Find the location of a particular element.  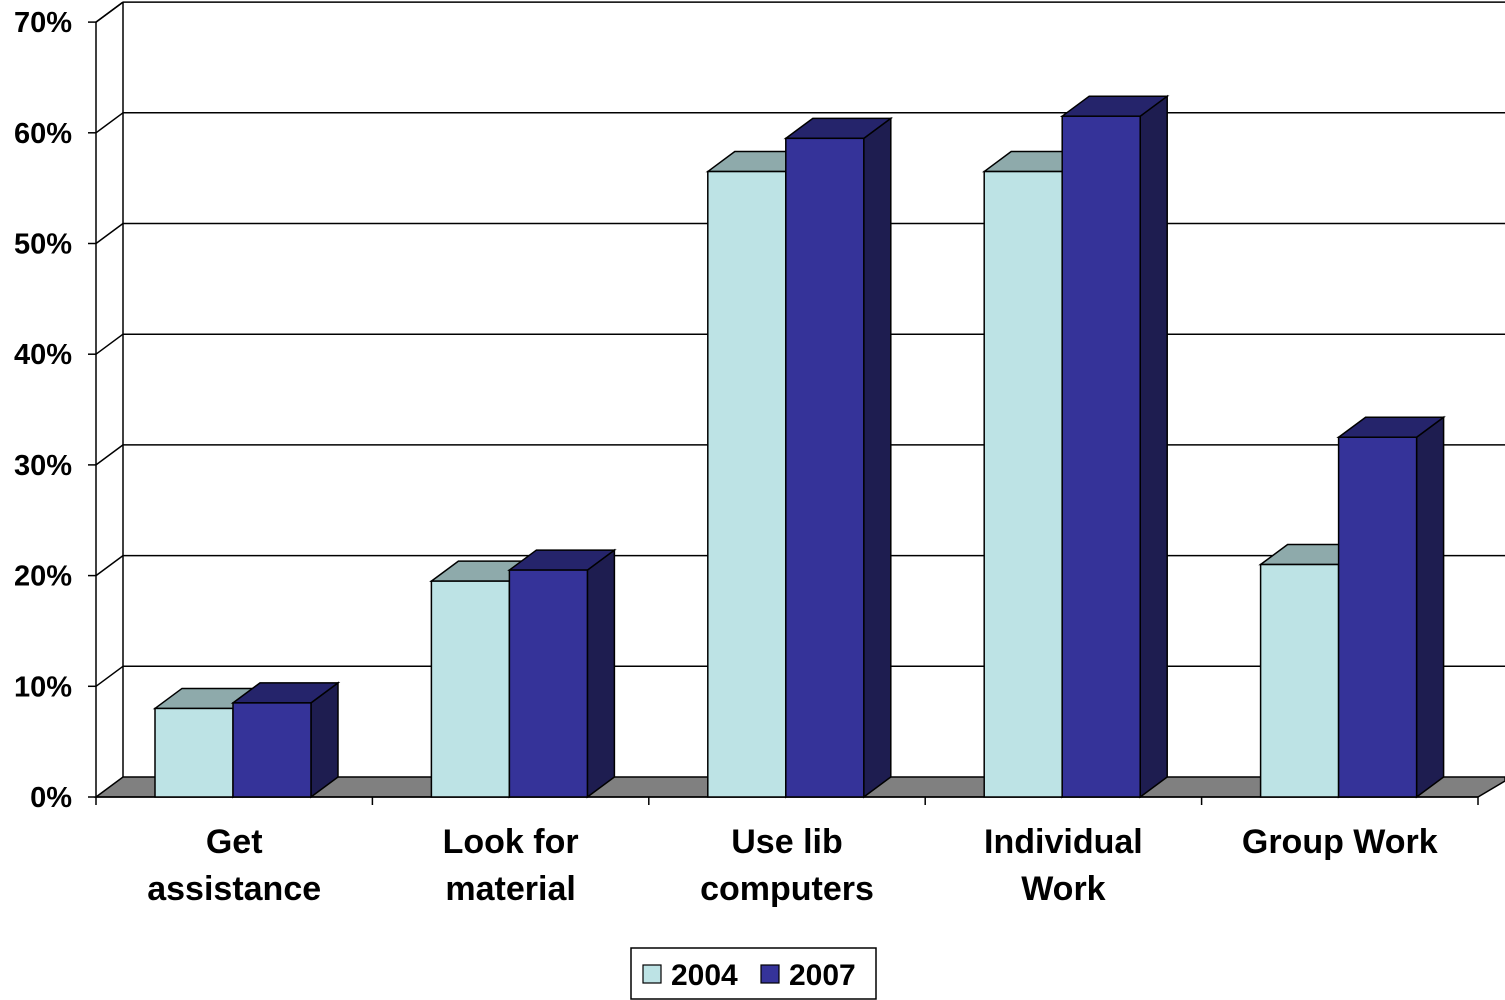

y-tick-label: 50% is located at coordinates (43, 245).